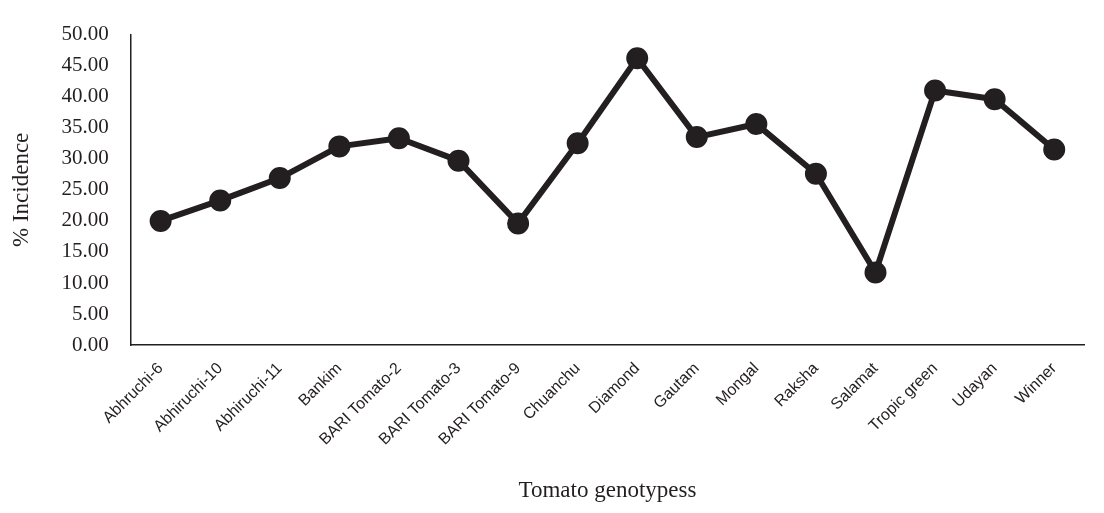  What do you see at coordinates (607, 490) in the screenshot?
I see `x-axis-title: Tomato genotypess` at bounding box center [607, 490].